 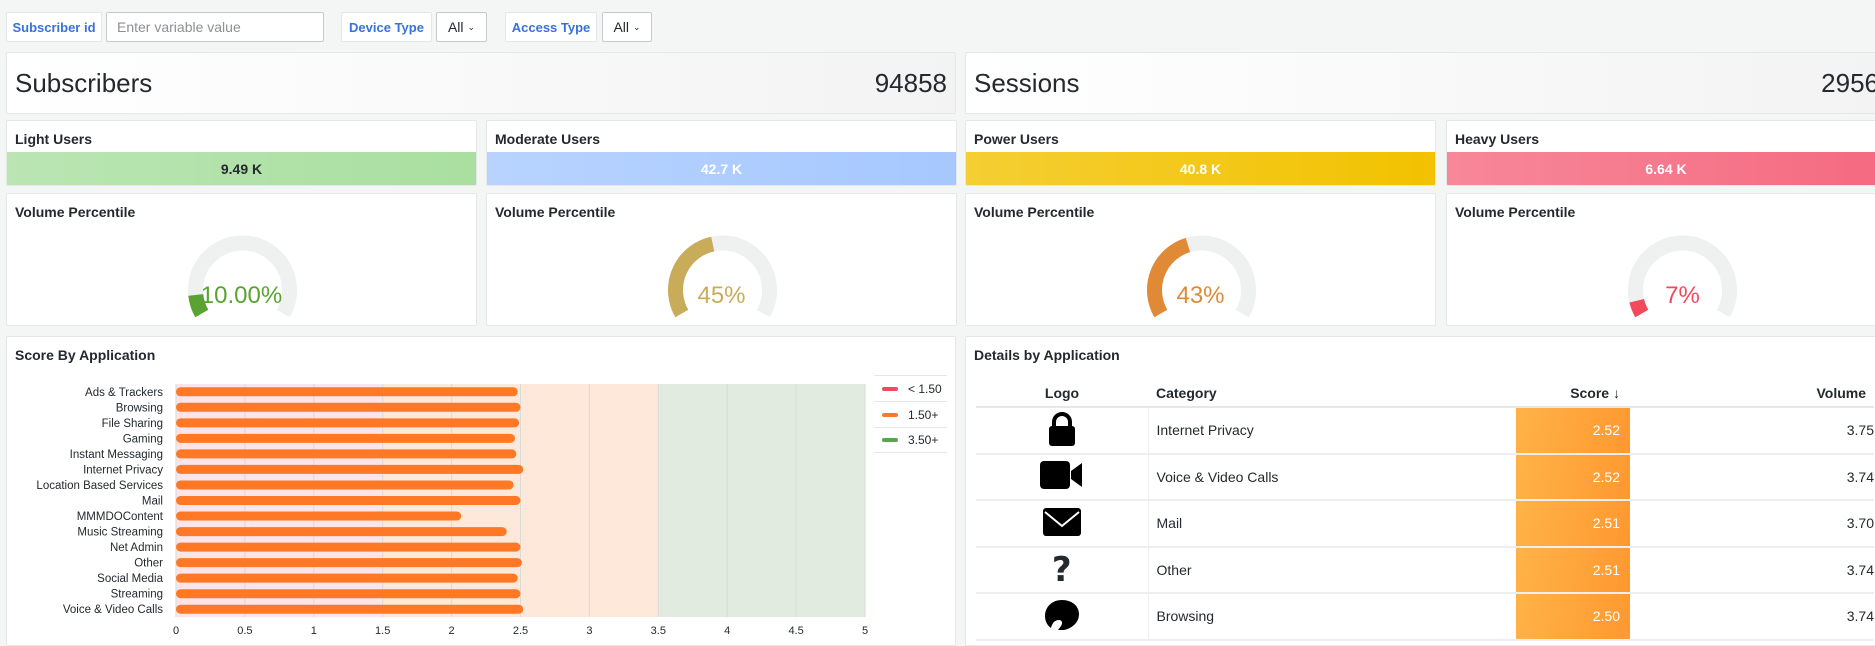 What do you see at coordinates (721, 295) in the screenshot?
I see `gauge-value: 45%` at bounding box center [721, 295].